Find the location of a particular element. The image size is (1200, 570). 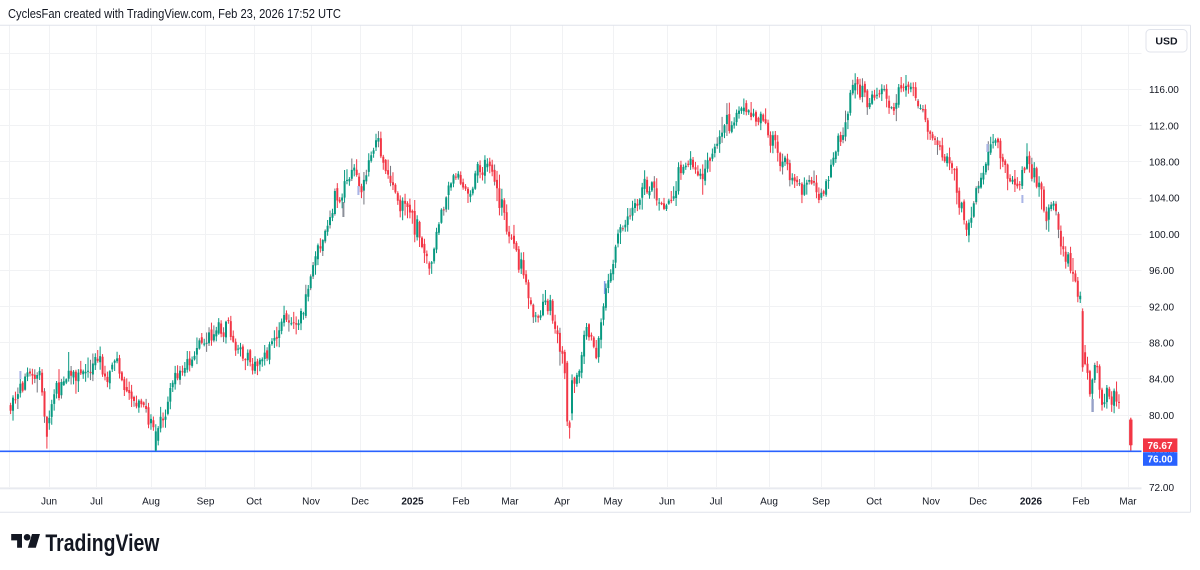

svg-text: 116.00 is located at coordinates (1164, 90).